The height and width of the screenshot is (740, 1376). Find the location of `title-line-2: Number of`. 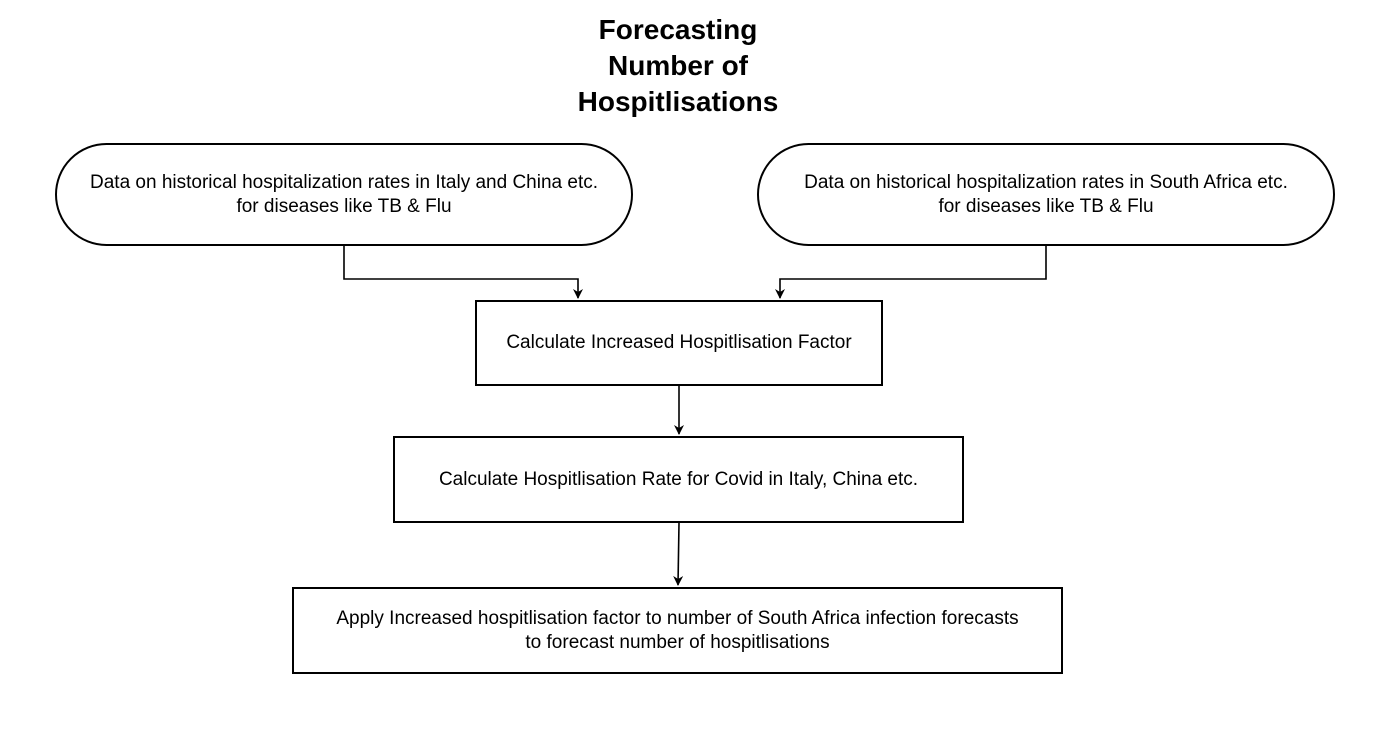

title-line-2: Number of is located at coordinates (678, 65).